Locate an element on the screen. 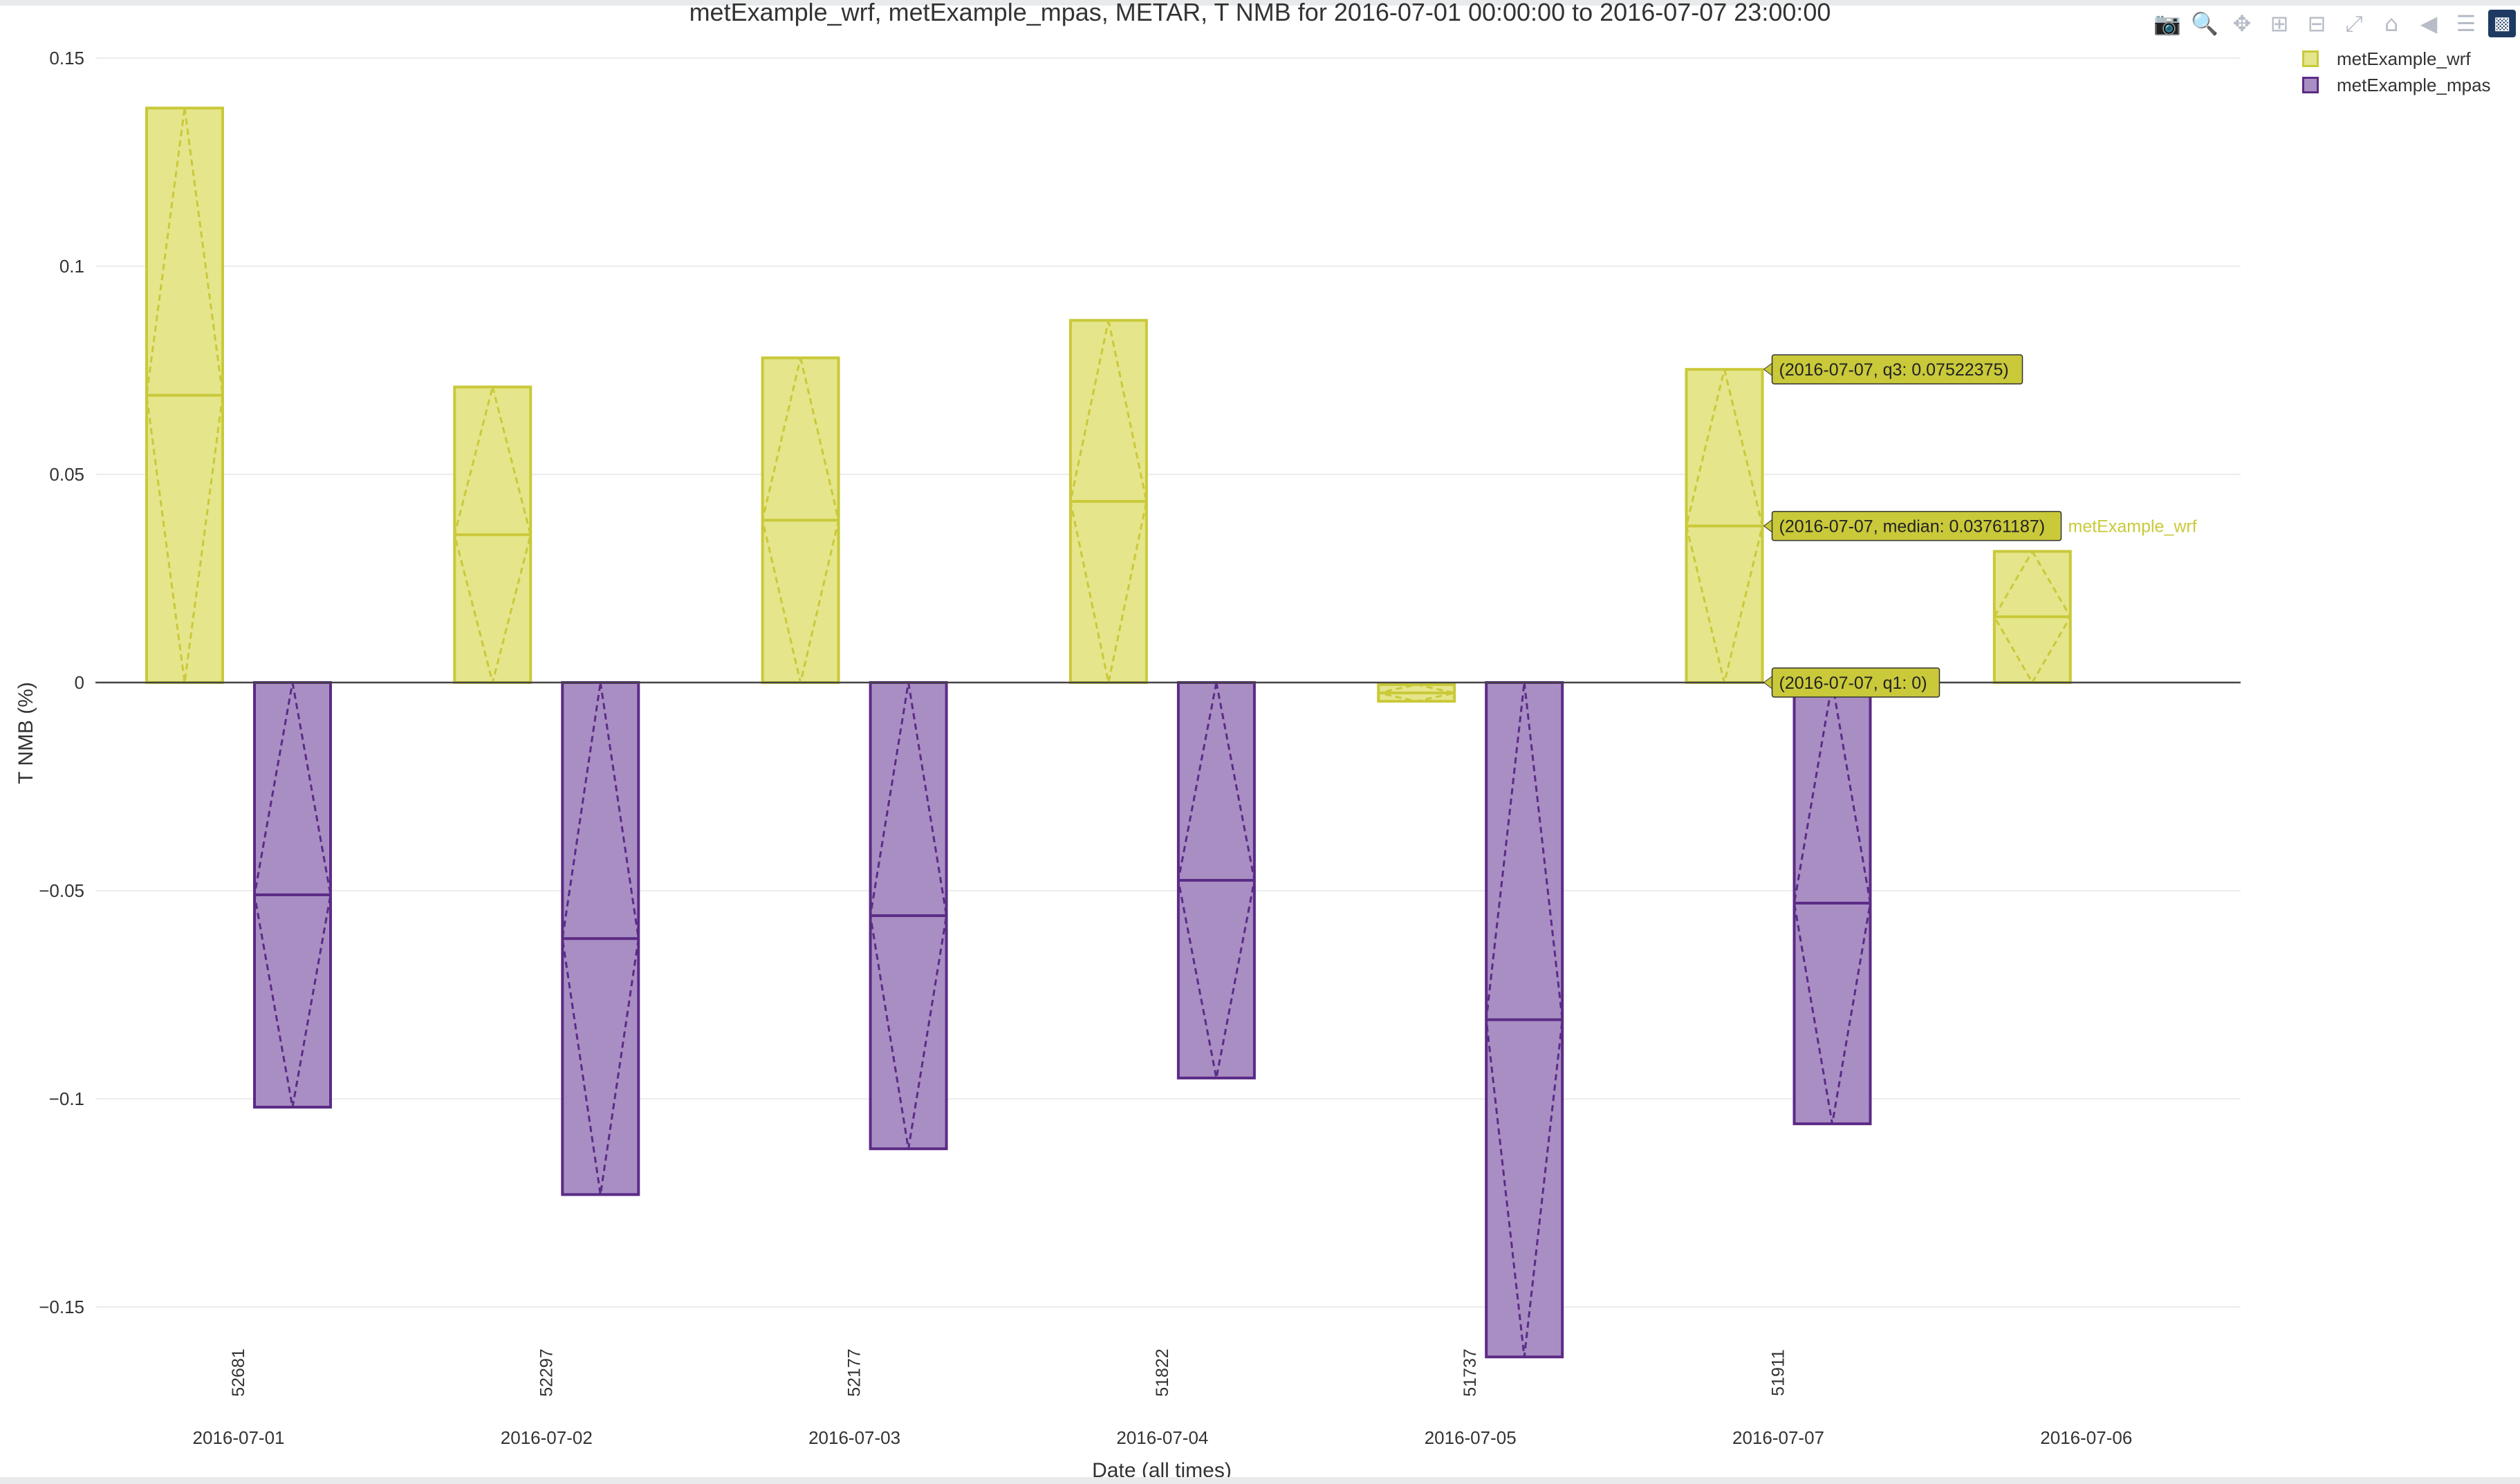  x-tick-label: 2016-07-02 is located at coordinates (547, 1437).